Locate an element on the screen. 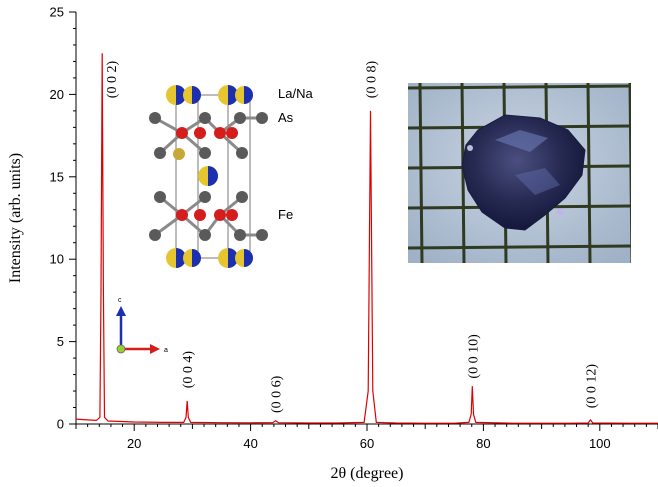 The height and width of the screenshot is (487, 658). peak-label: (0 0 6) is located at coordinates (277, 394).